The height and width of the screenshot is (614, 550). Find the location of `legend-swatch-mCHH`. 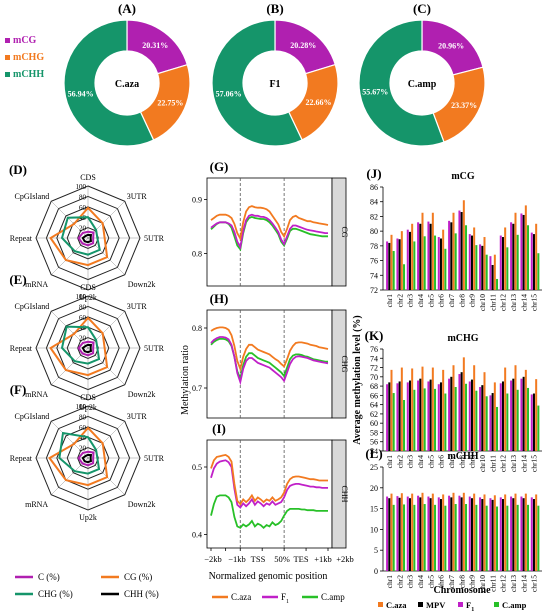

legend-swatch-mCHH is located at coordinates (7, 74).